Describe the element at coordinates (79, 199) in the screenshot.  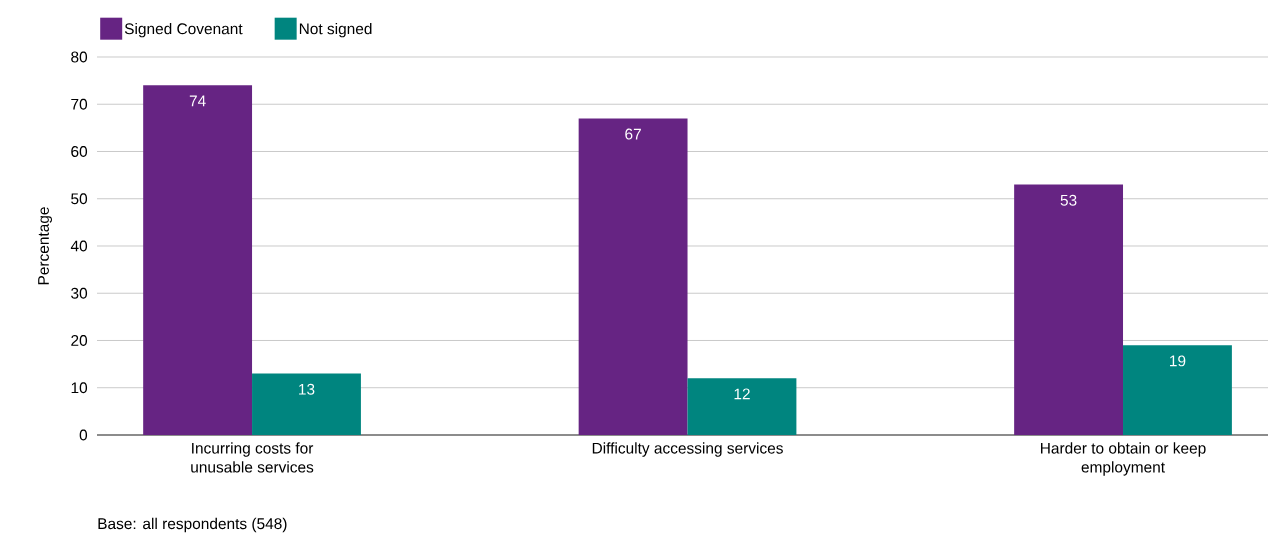
I see `y-tick-label: 50` at that location.